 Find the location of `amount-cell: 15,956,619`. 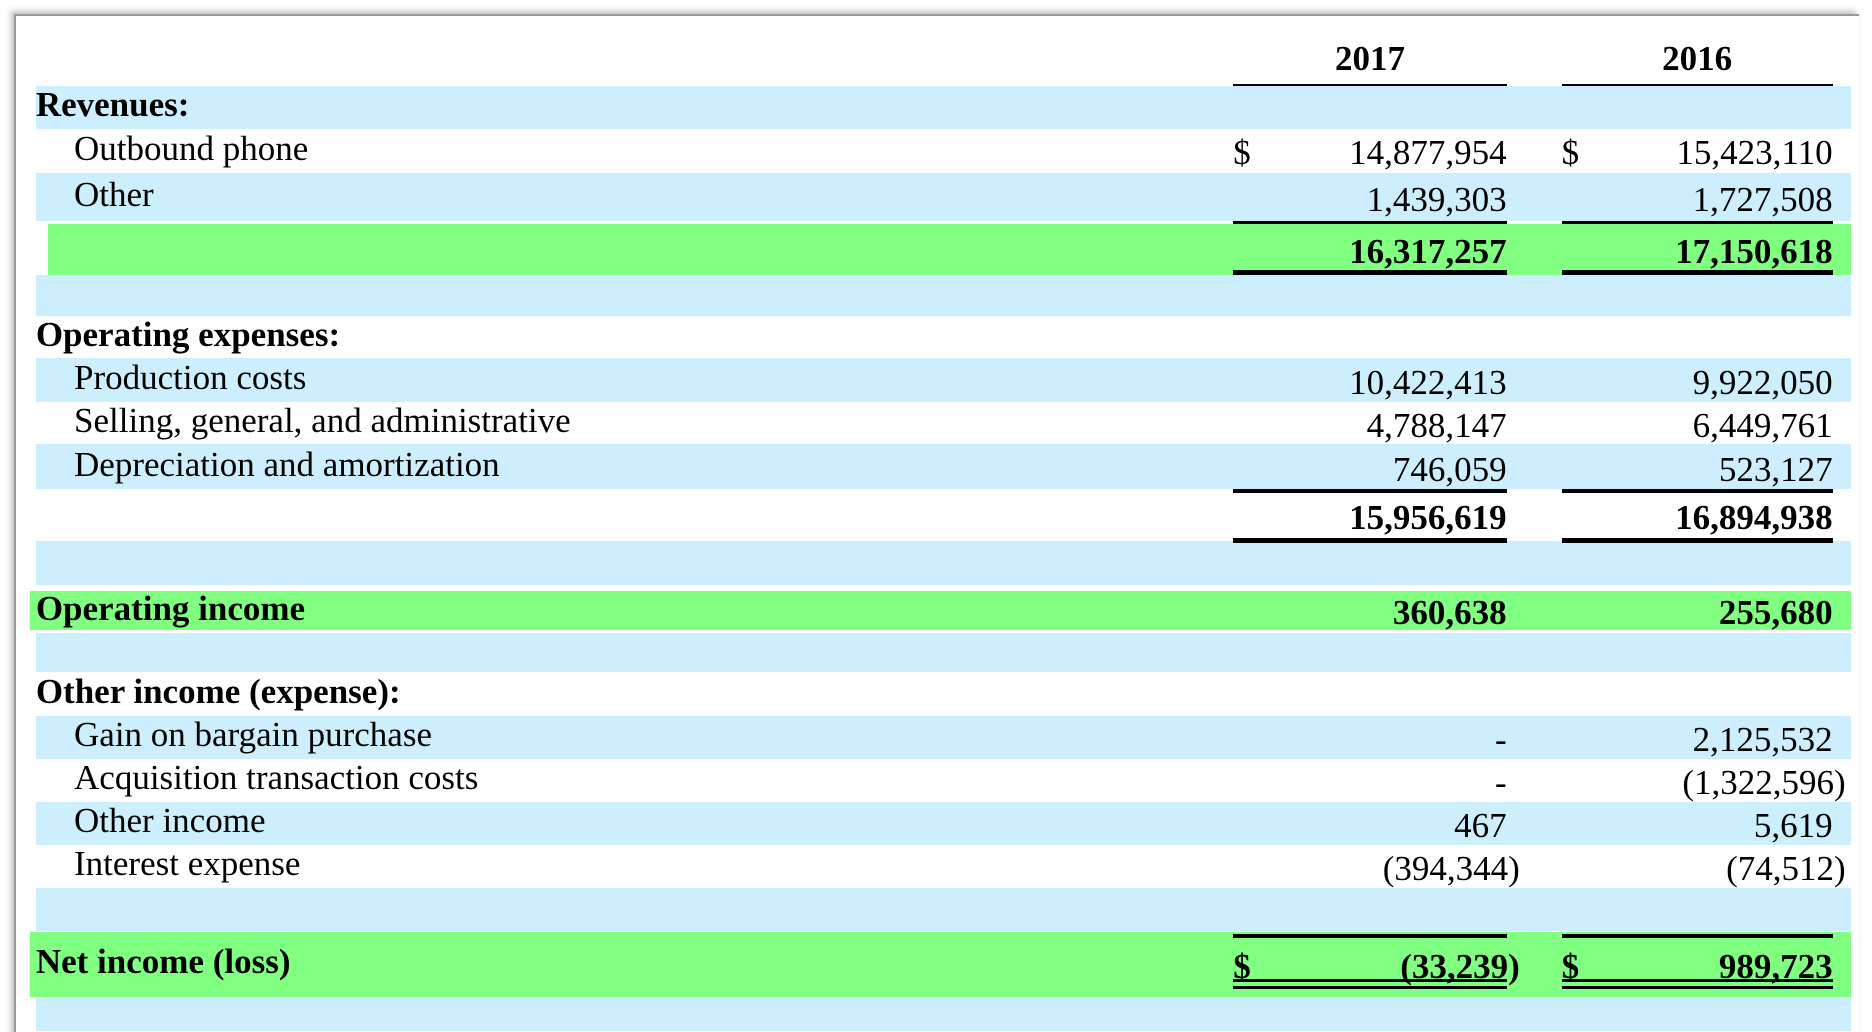

amount-cell: 15,956,619 is located at coordinates (1370, 518).